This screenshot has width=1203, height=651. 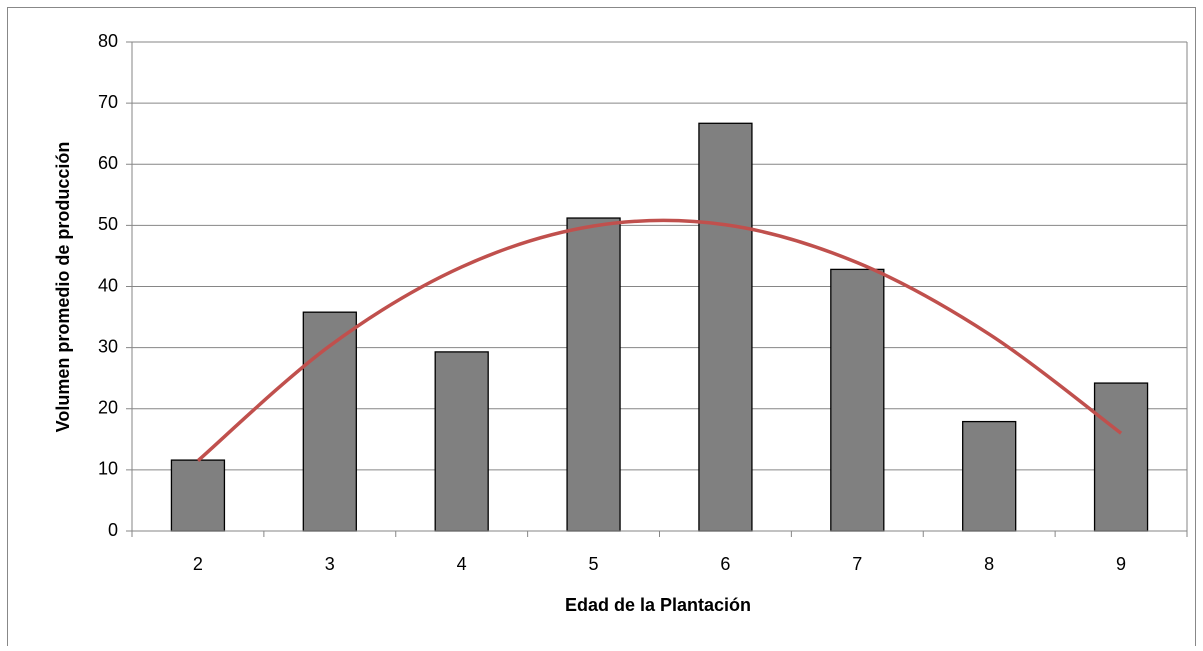 What do you see at coordinates (108, 285) in the screenshot?
I see `y-tick-label: 40` at bounding box center [108, 285].